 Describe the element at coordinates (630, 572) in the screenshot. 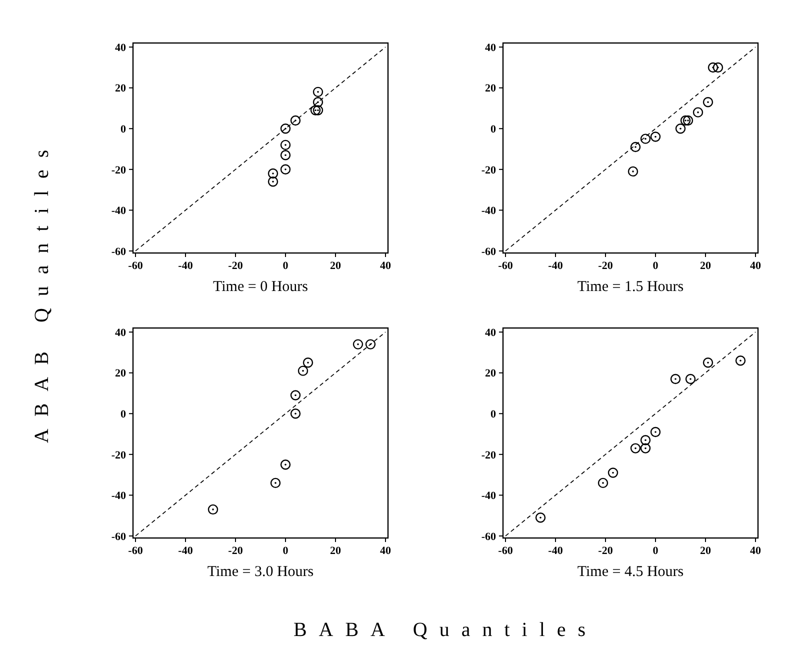

I see `x-axis-title: Time = 4.5 Hours` at that location.